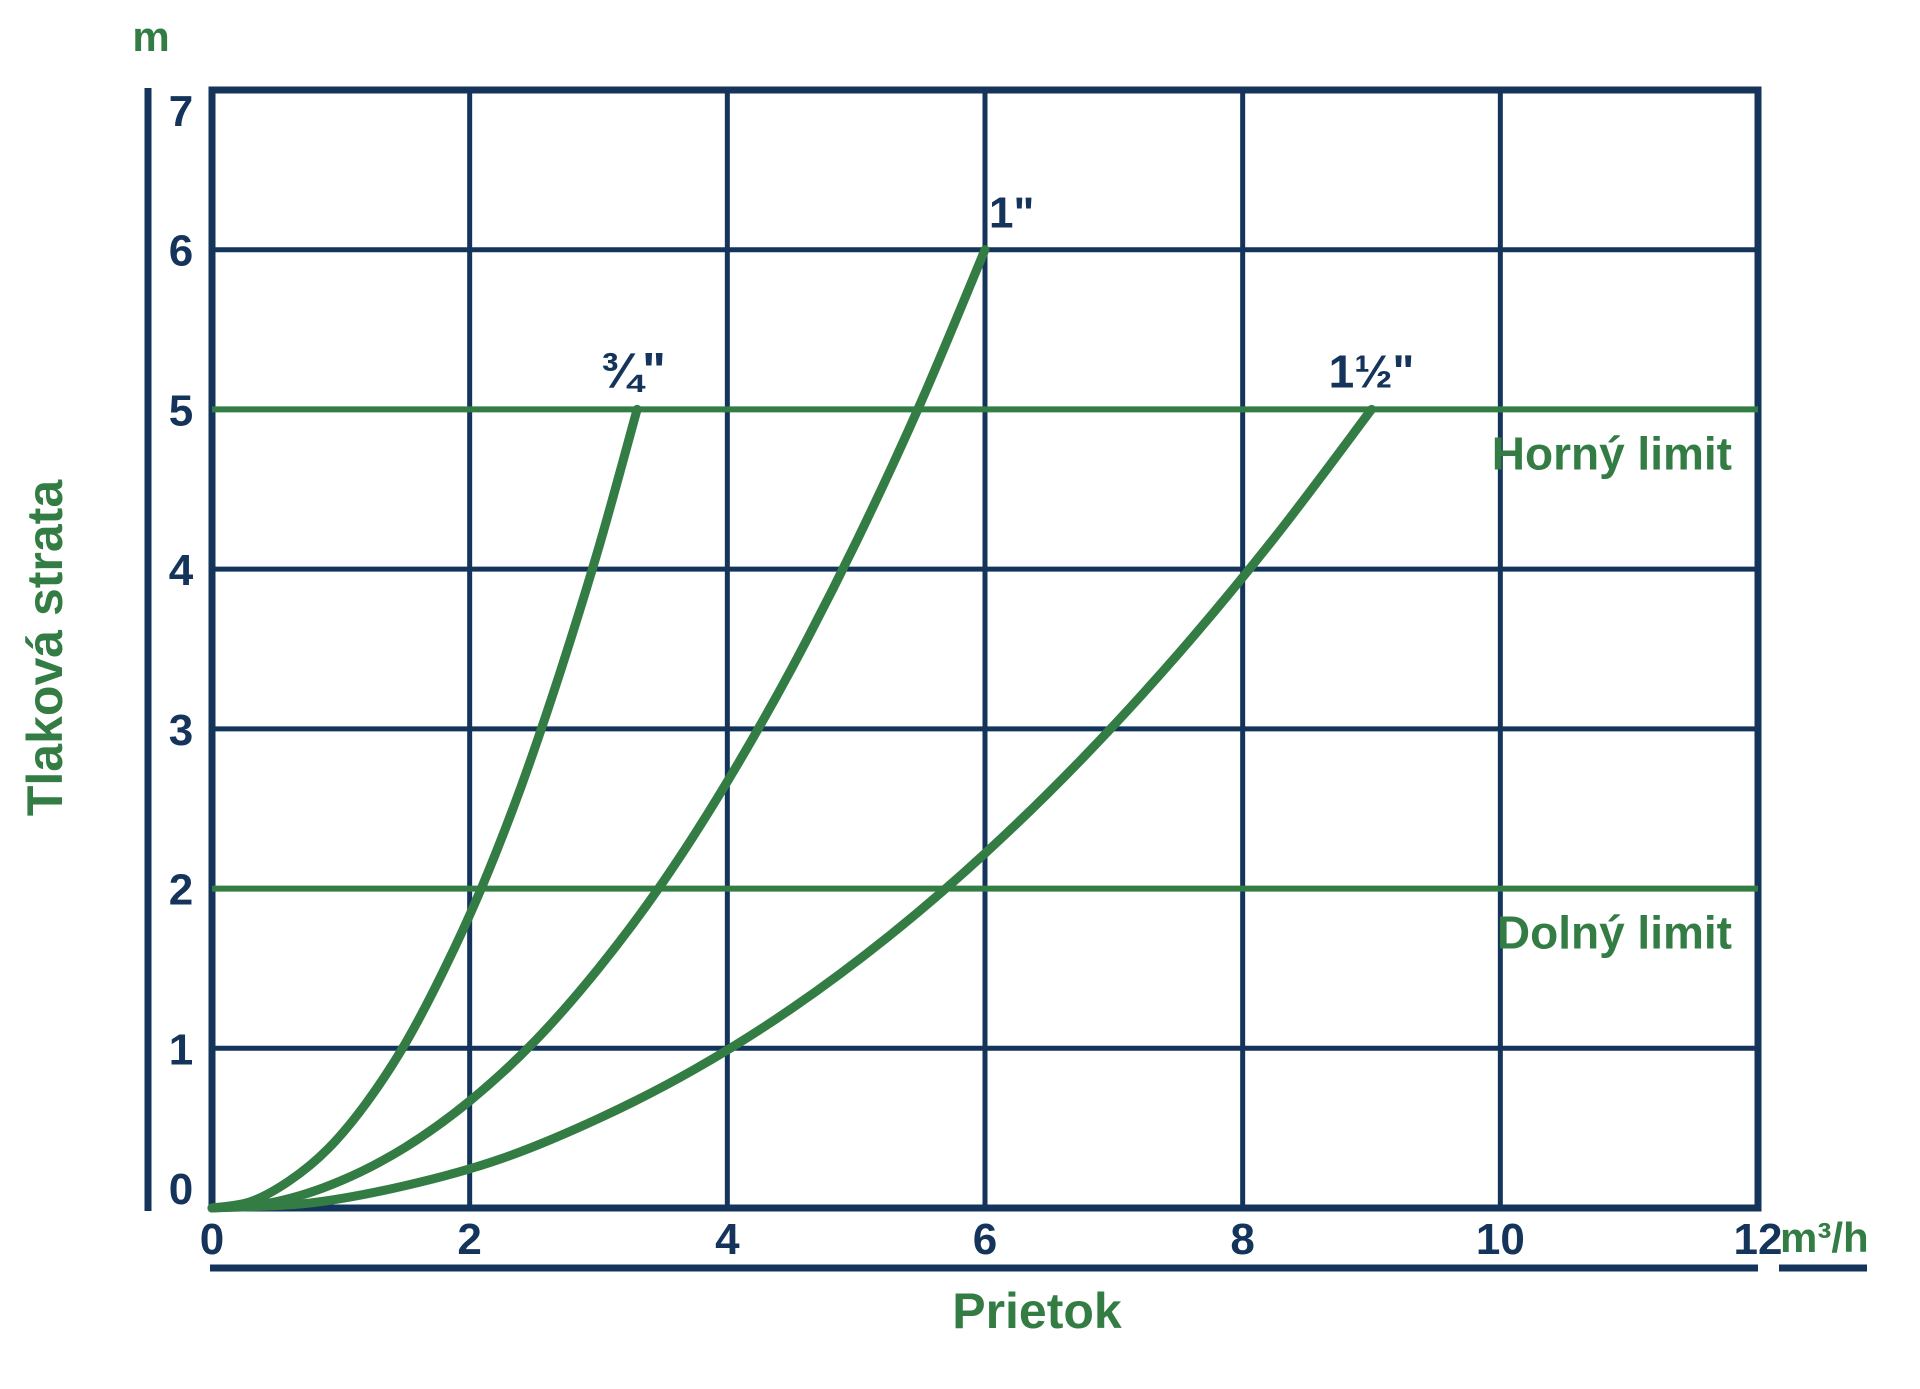  I want to click on curve-label-2: 1½", so click(1372, 371).